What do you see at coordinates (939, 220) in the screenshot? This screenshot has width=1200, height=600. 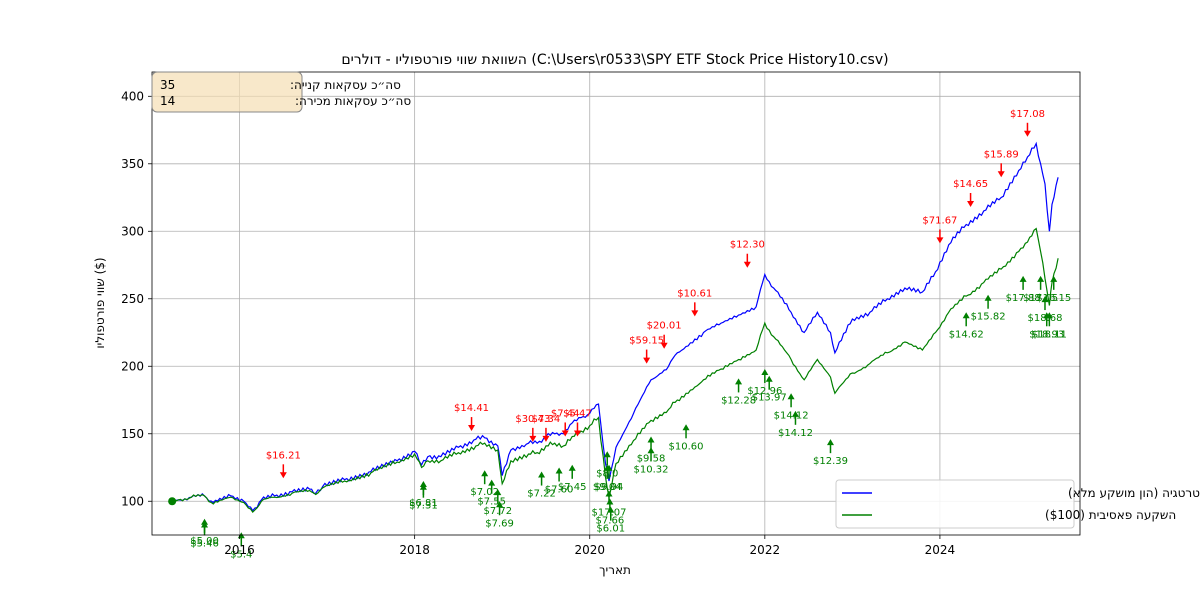 I see `sell-annotation-label: $71.67` at bounding box center [939, 220].